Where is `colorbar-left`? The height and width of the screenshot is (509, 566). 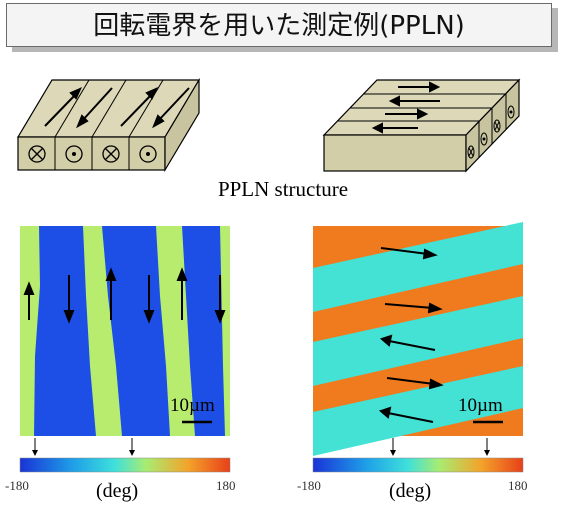 colorbar-left is located at coordinates (125, 455).